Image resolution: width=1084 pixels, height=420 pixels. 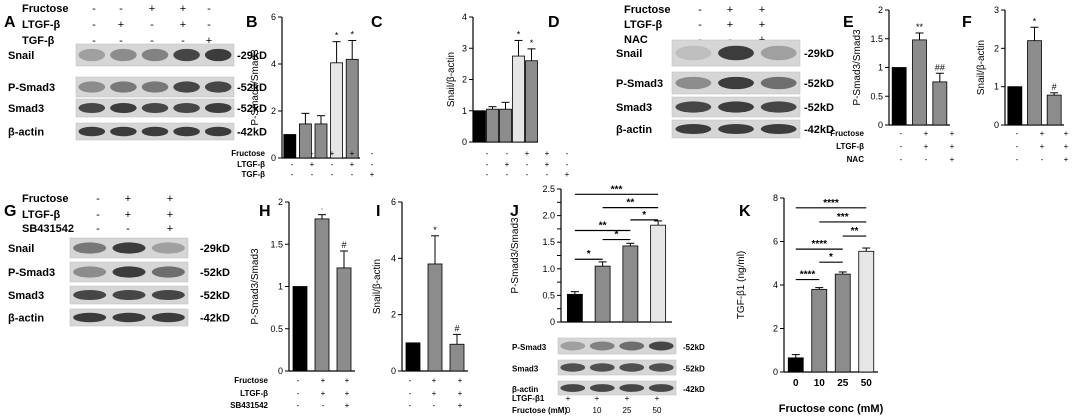 I want to click on blot-treatment-label: LTGF-β, so click(x=41, y=215).